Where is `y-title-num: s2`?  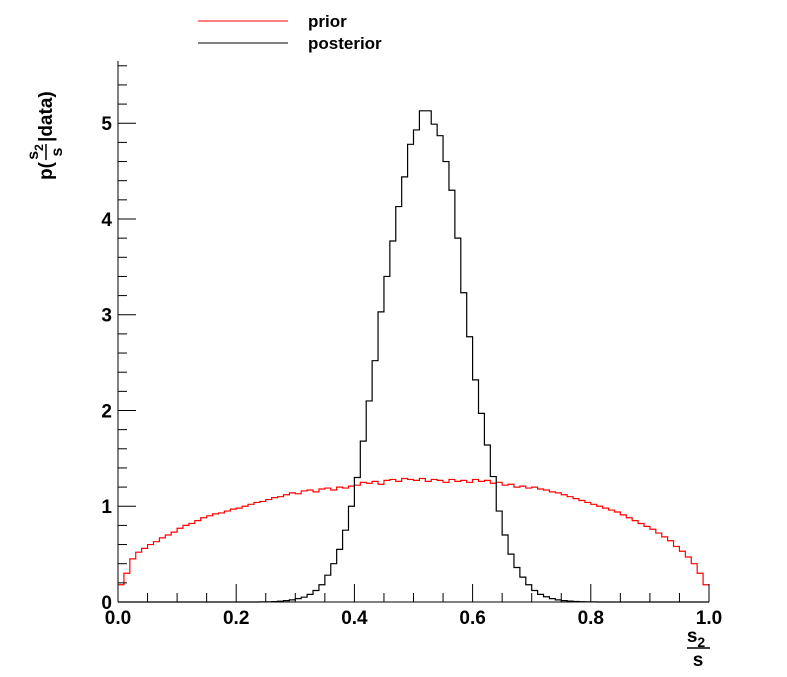 y-title-num: s2 is located at coordinates (35, 152).